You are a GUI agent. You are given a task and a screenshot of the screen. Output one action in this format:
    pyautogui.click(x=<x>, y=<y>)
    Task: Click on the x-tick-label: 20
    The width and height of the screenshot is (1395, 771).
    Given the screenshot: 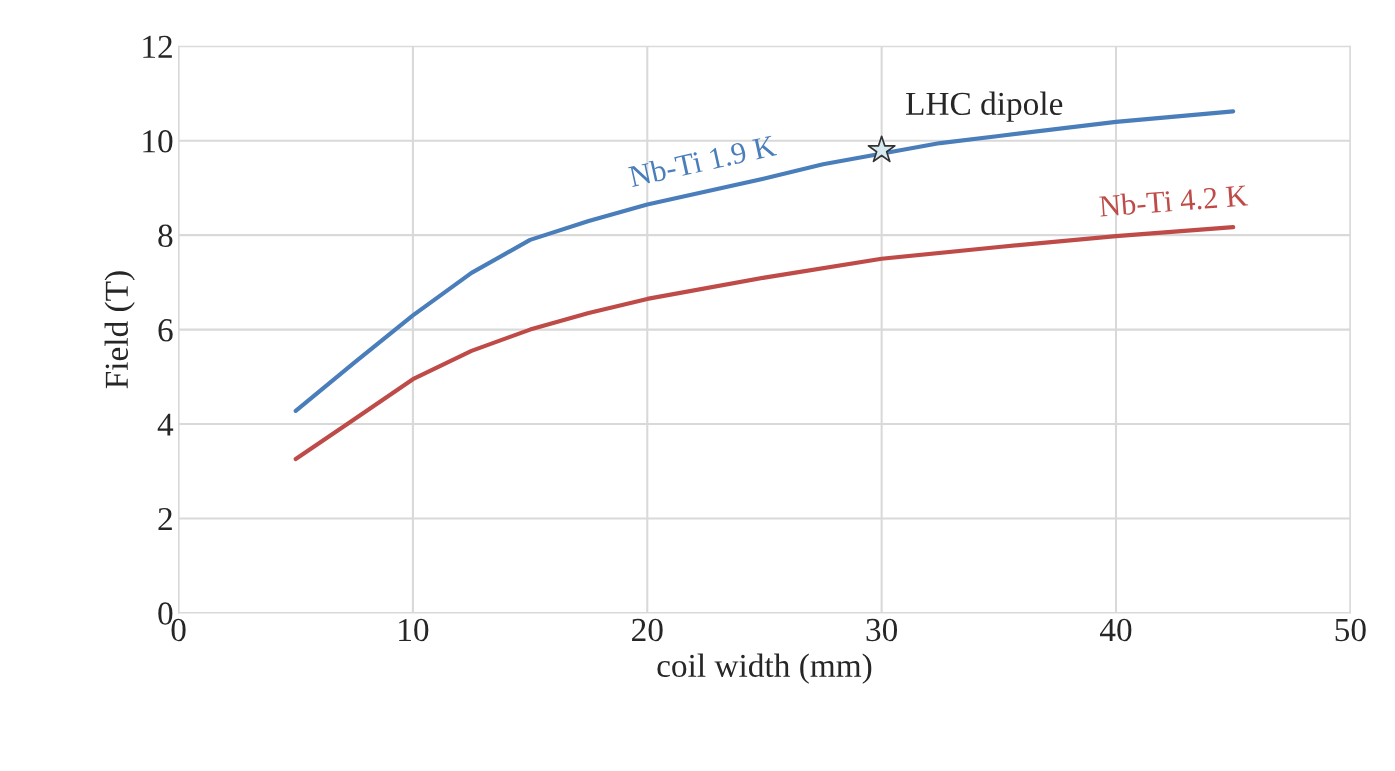 What is the action you would take?
    pyautogui.click(x=647, y=630)
    